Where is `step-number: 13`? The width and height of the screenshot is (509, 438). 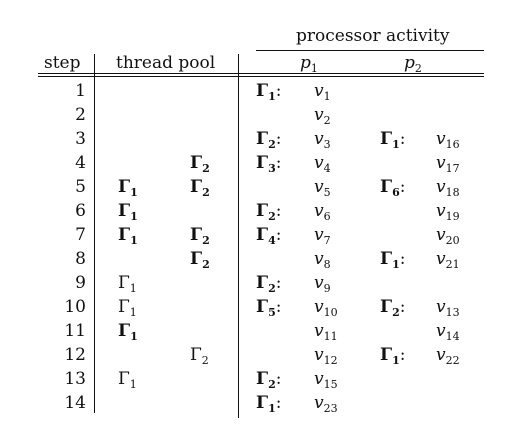
step-number: 13 is located at coordinates (75, 379).